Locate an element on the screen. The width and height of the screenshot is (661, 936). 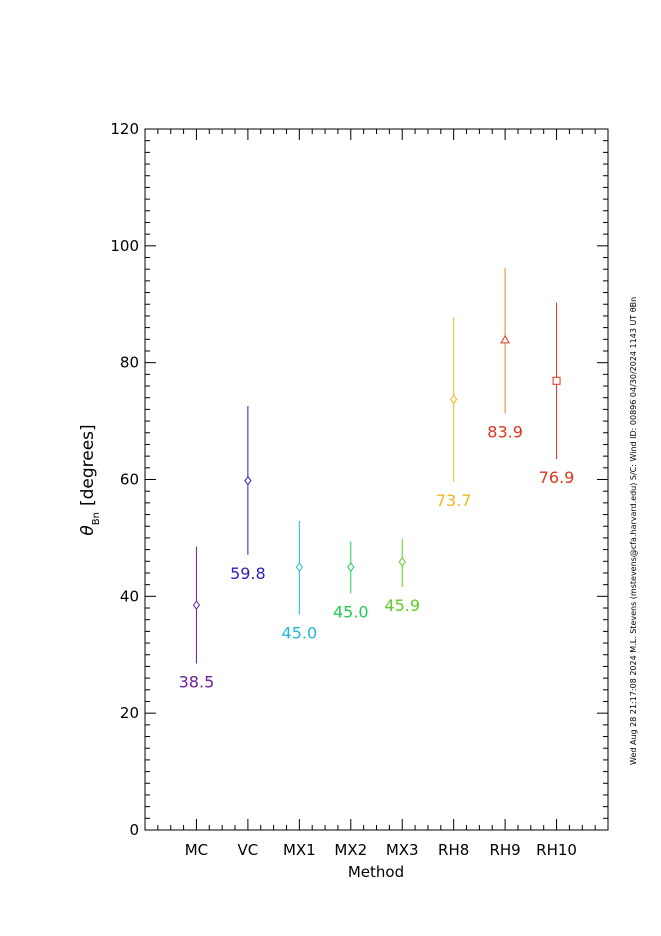
y-tick-labels: 0 20 40 60 80 100 120 is located at coordinates (124, 479).